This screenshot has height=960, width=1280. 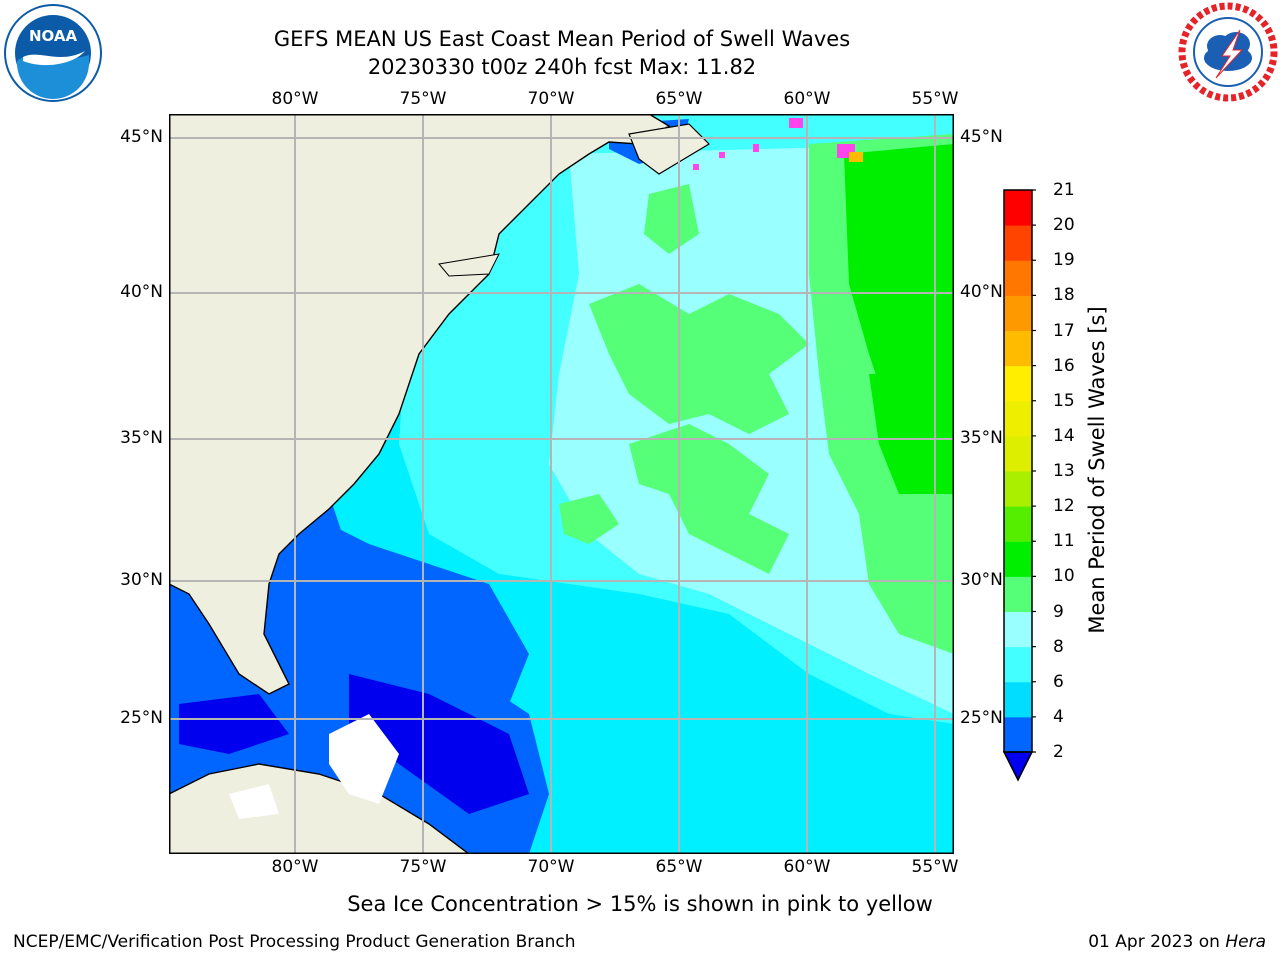 What do you see at coordinates (1064, 541) in the screenshot?
I see `colorbar-tick-label: 11` at bounding box center [1064, 541].